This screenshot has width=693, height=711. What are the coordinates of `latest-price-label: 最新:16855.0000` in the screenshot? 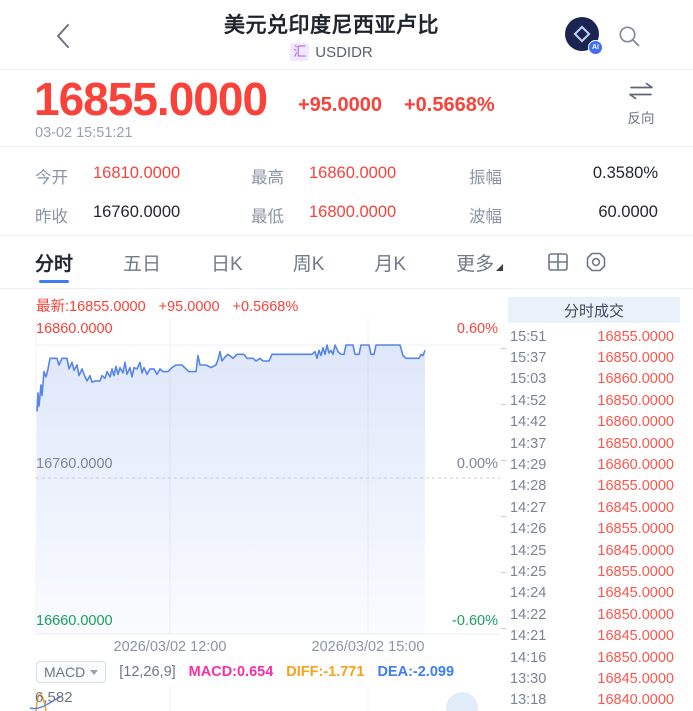 It's located at (91, 307).